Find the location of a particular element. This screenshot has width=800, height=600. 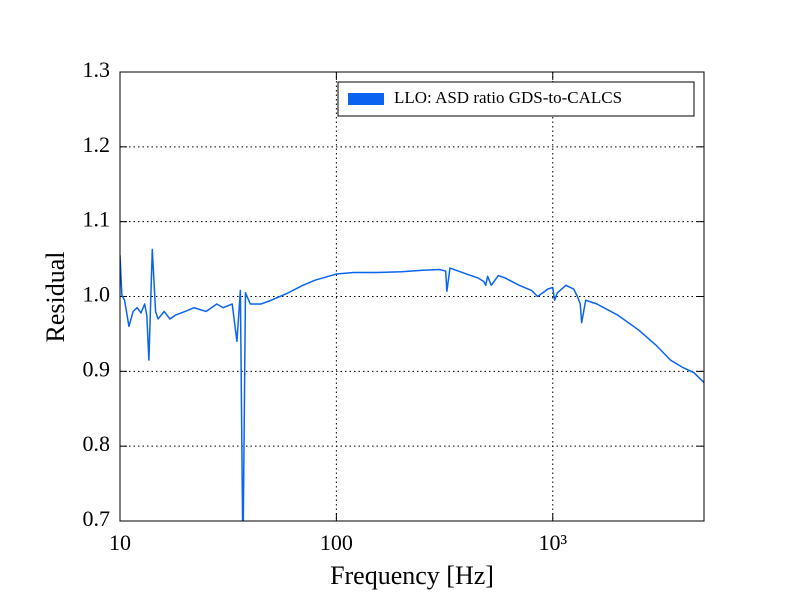

legend-box is located at coordinates (516, 99).